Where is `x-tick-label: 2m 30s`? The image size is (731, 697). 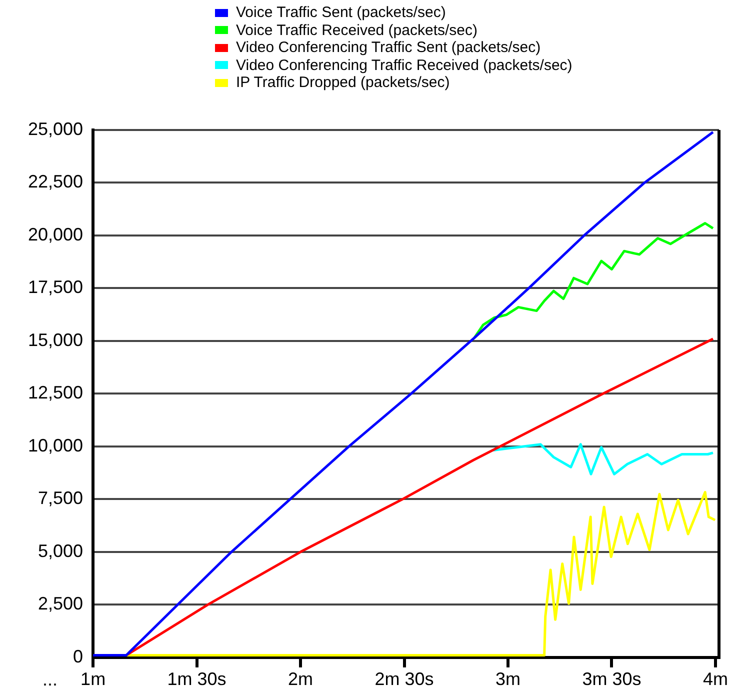 x-tick-label: 2m 30s is located at coordinates (404, 679).